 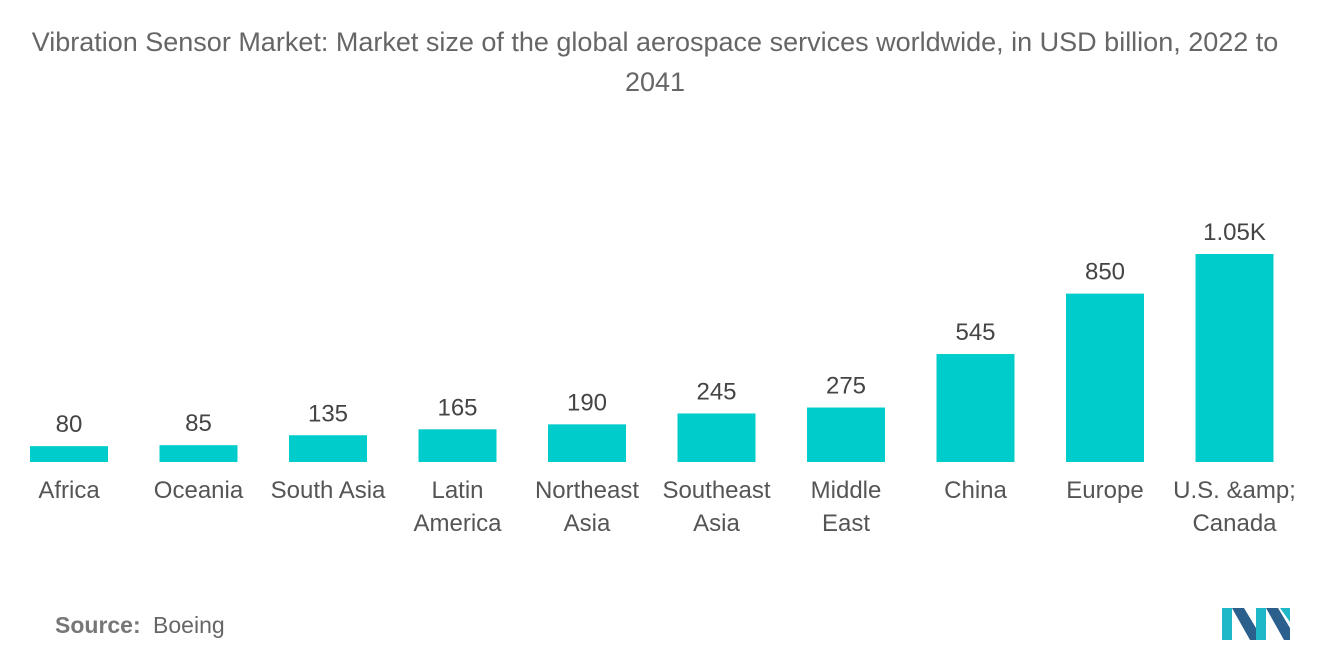 What do you see at coordinates (716, 507) in the screenshot?
I see `category-label-5: Southeast Asia` at bounding box center [716, 507].